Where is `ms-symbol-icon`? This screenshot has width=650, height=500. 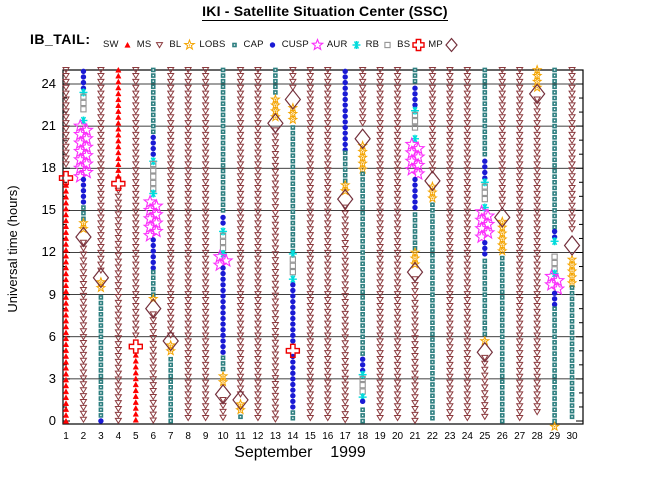
ms-symbol-icon is located at coordinates (159, 45).